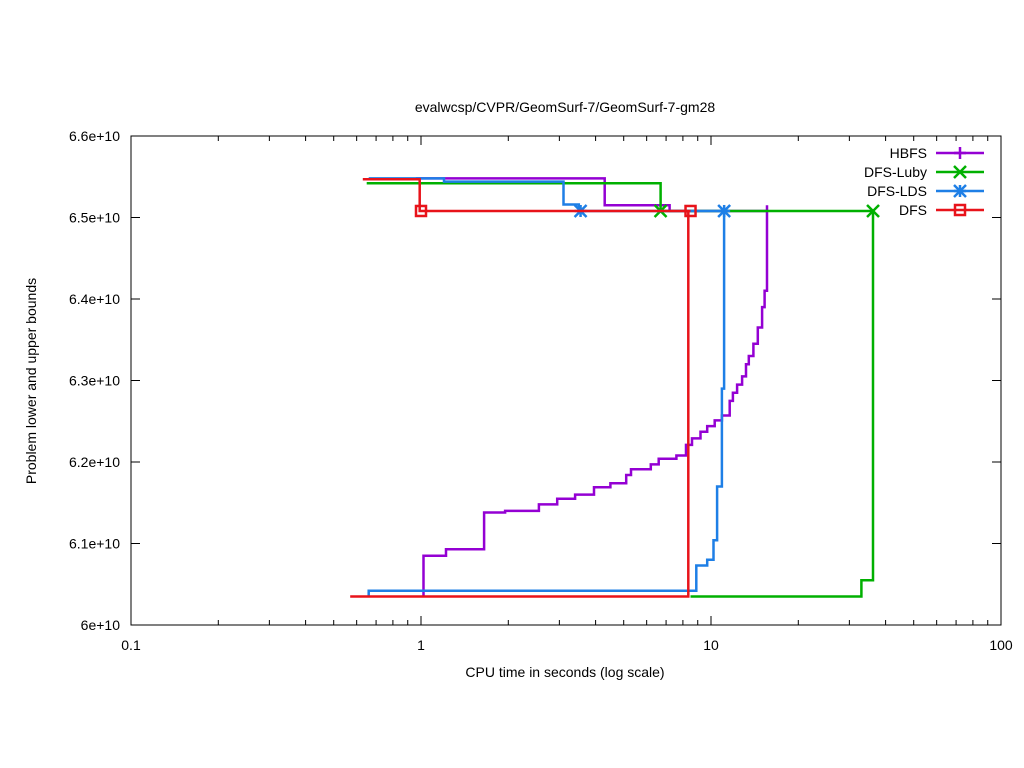 The width and height of the screenshot is (1024, 768). I want to click on legend: HBFS DFS-Luby DFS-LDS DFS, so click(924, 181).